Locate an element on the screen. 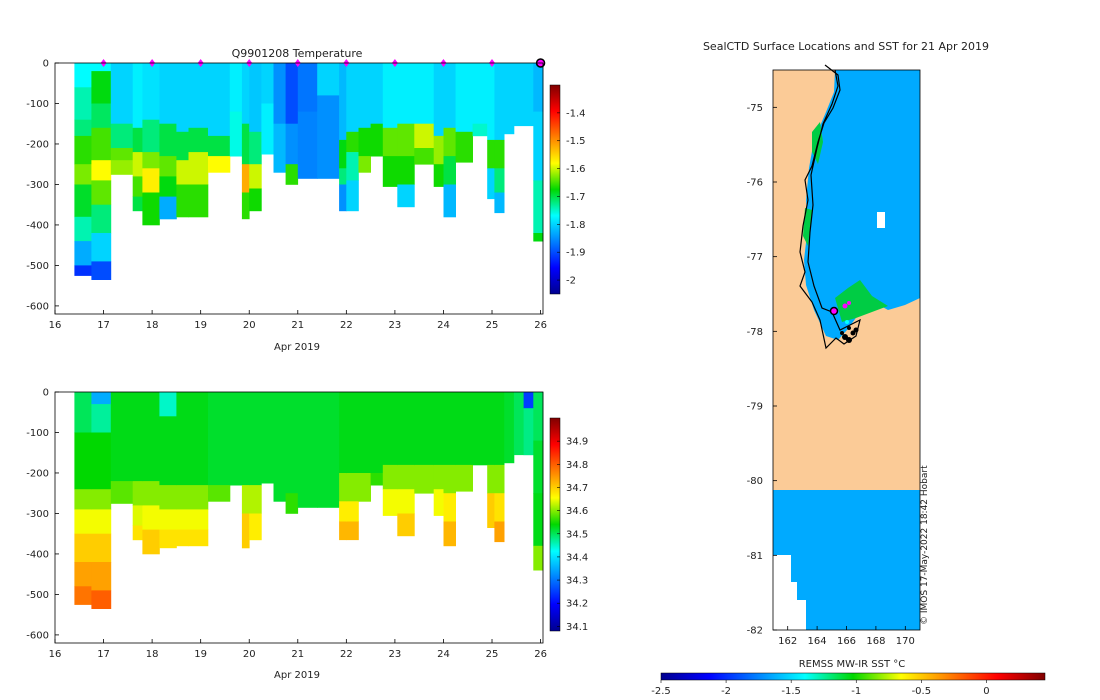  x-tick-label: 22 is located at coordinates (346, 325).